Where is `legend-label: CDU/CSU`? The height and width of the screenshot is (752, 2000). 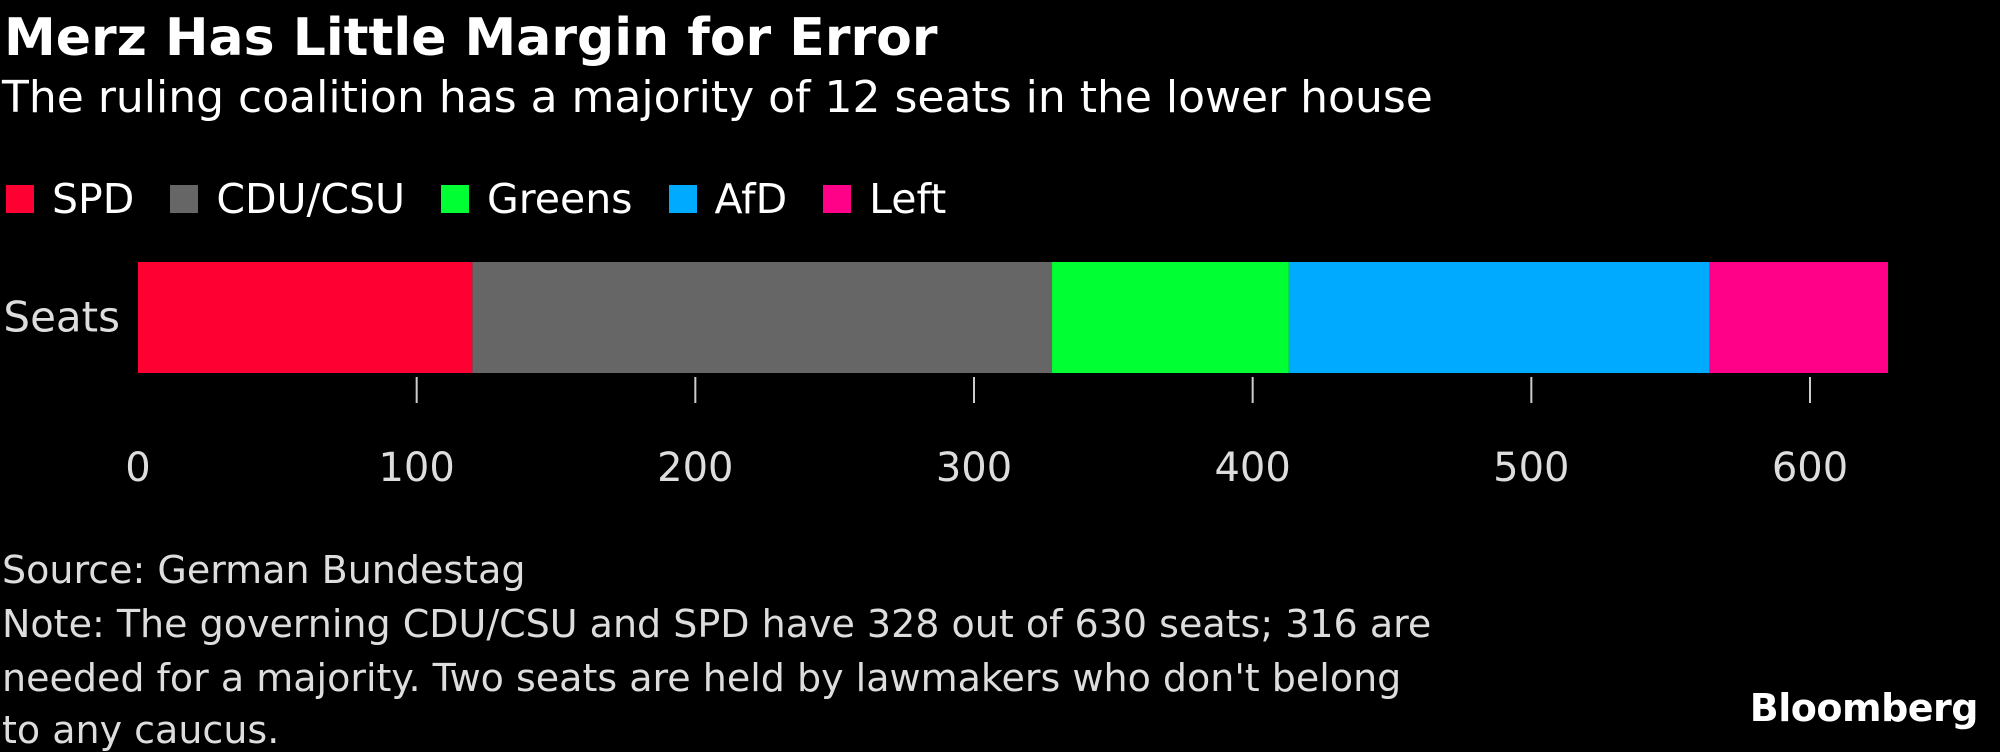
legend-label: CDU/CSU is located at coordinates (311, 199).